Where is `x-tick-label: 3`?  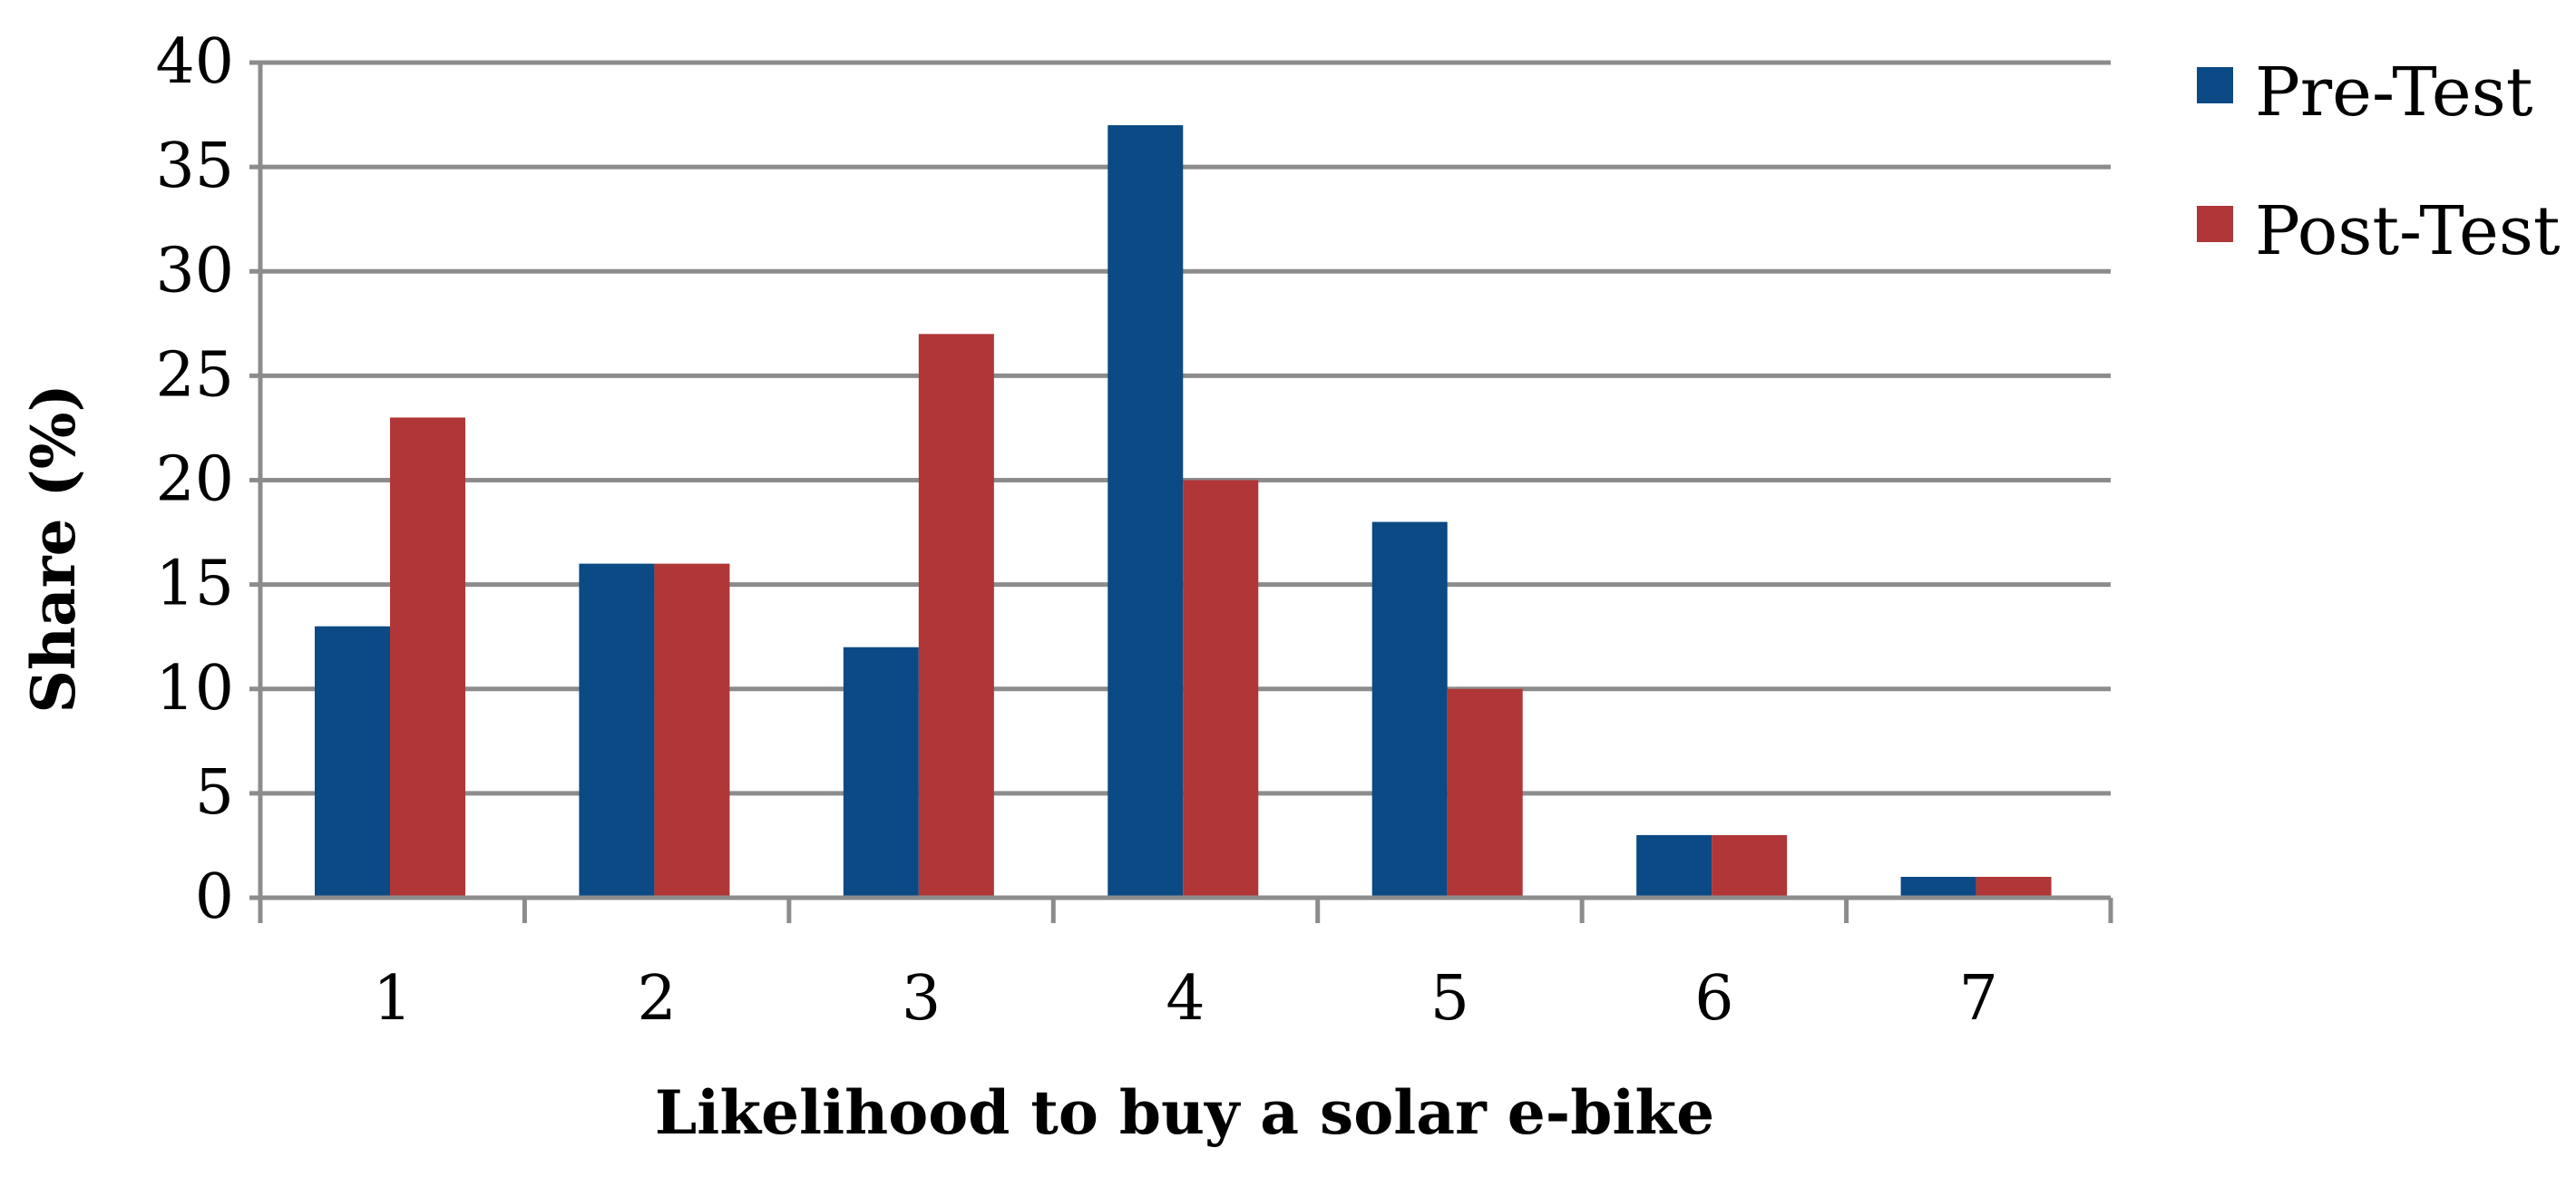 x-tick-label: 3 is located at coordinates (921, 999).